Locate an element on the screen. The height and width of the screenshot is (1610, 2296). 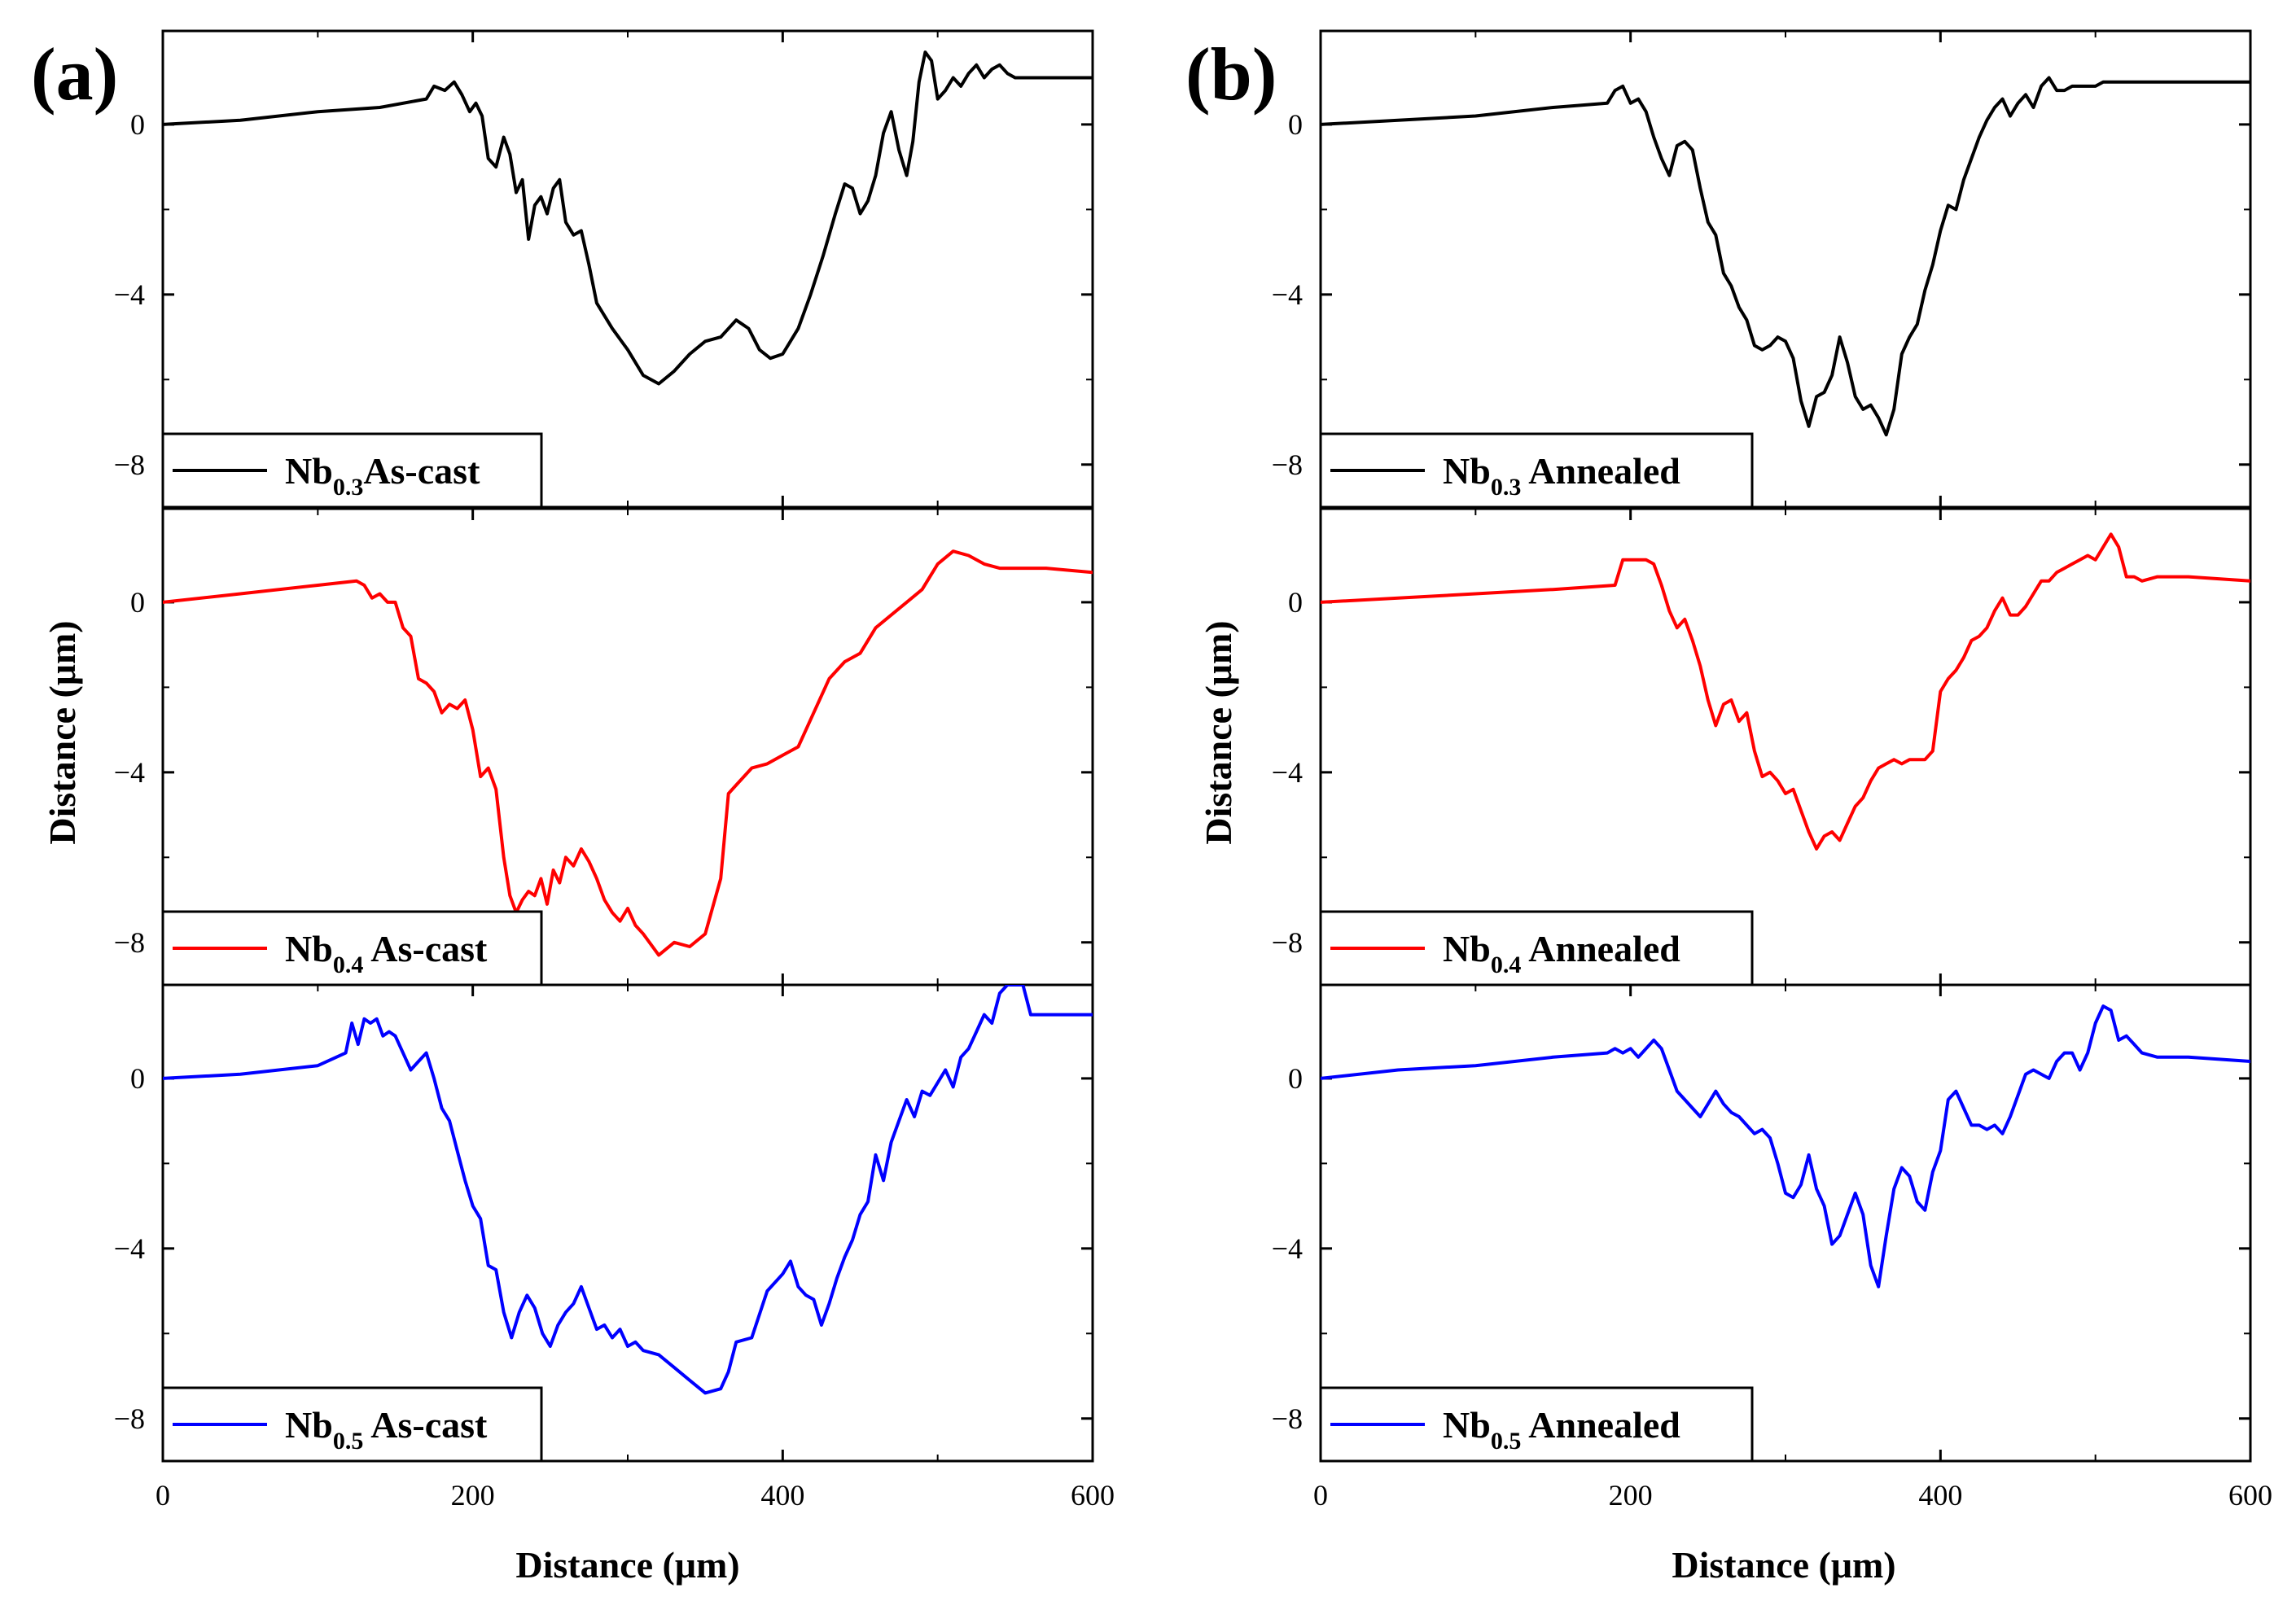
legend-label: Nb0.4 Annealed is located at coordinates (1561, 953).